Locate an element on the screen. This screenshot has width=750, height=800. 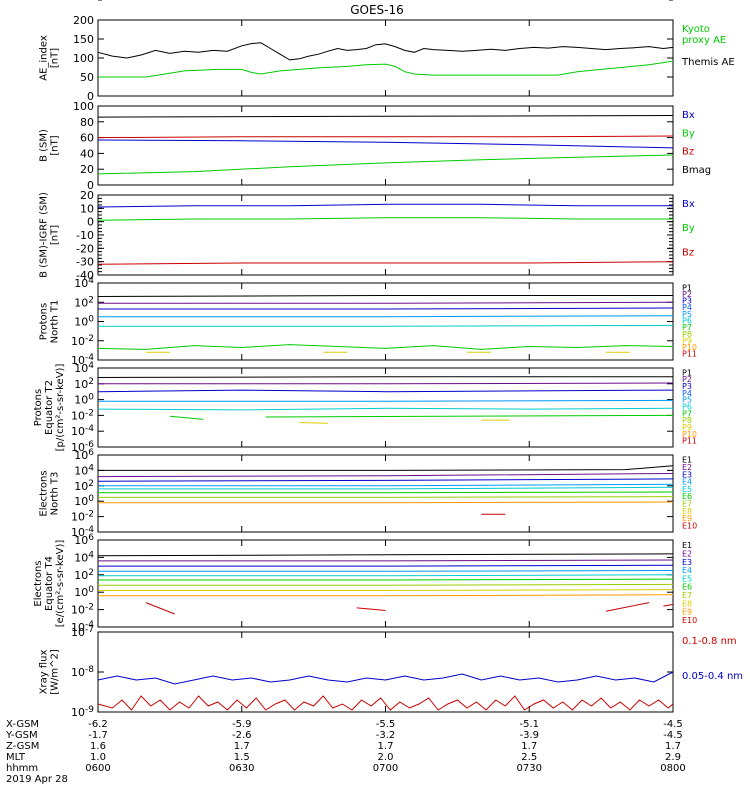
footer-date: 2019 Apr 28 is located at coordinates (37, 779).